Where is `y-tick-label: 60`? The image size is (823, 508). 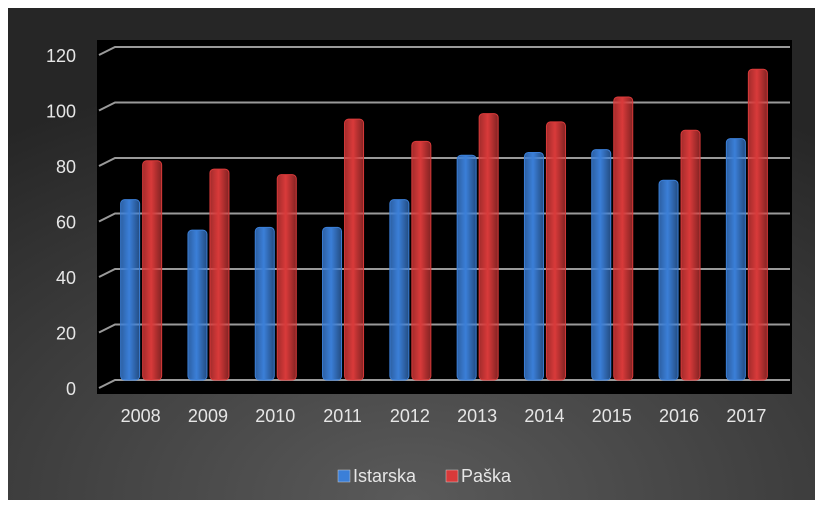
y-tick-label: 60 is located at coordinates (66, 222).